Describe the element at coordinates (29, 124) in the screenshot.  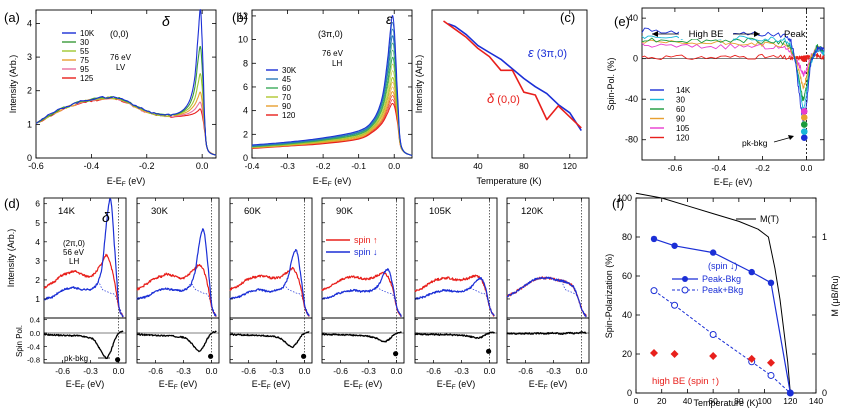
I see `y-tick-label: 1` at that location.